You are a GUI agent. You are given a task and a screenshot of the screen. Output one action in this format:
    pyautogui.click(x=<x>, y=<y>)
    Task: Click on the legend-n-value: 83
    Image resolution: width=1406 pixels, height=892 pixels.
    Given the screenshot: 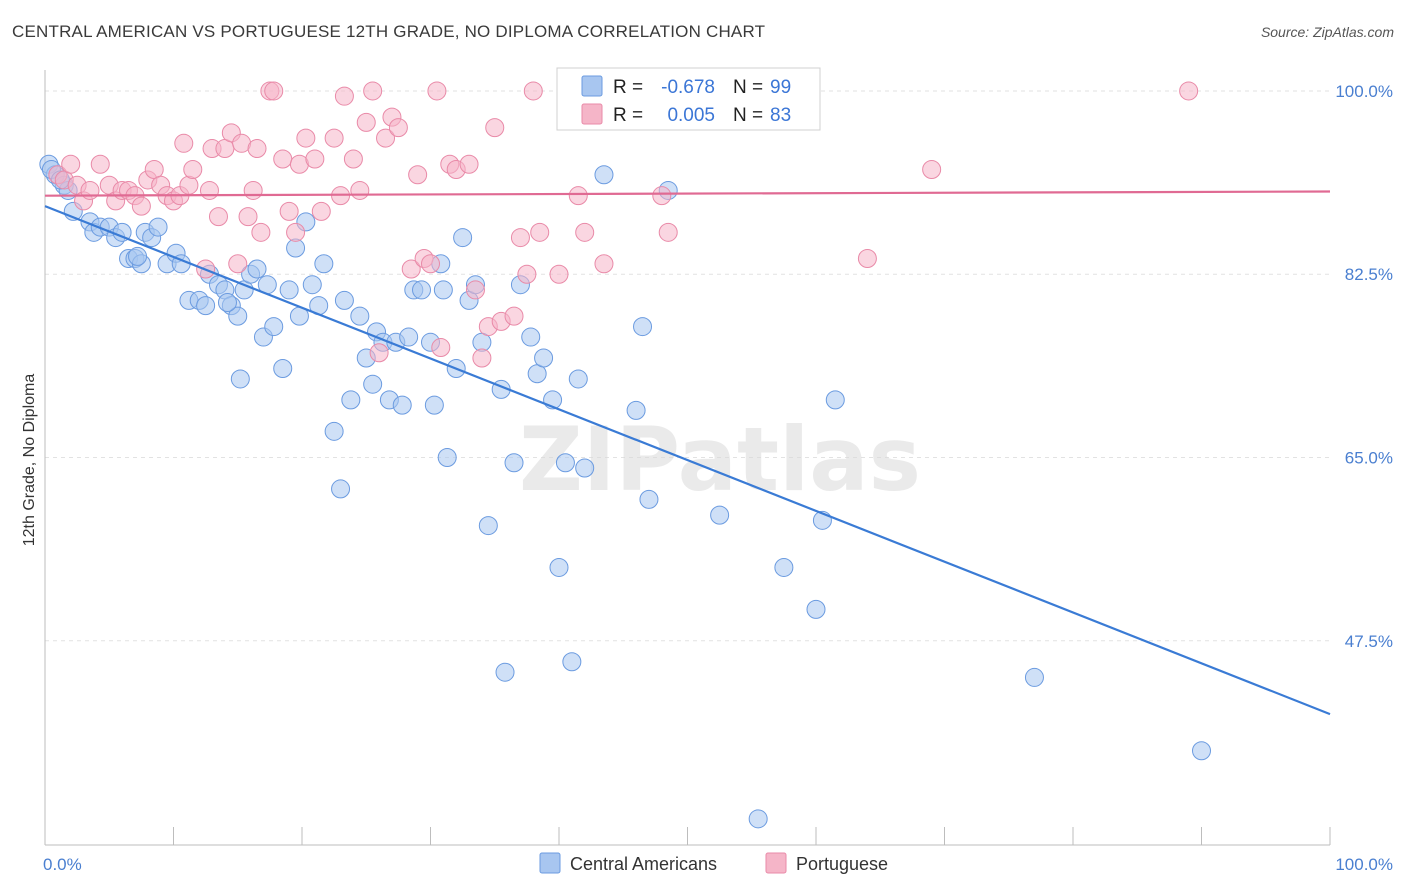 What is the action you would take?
    pyautogui.click(x=780, y=115)
    